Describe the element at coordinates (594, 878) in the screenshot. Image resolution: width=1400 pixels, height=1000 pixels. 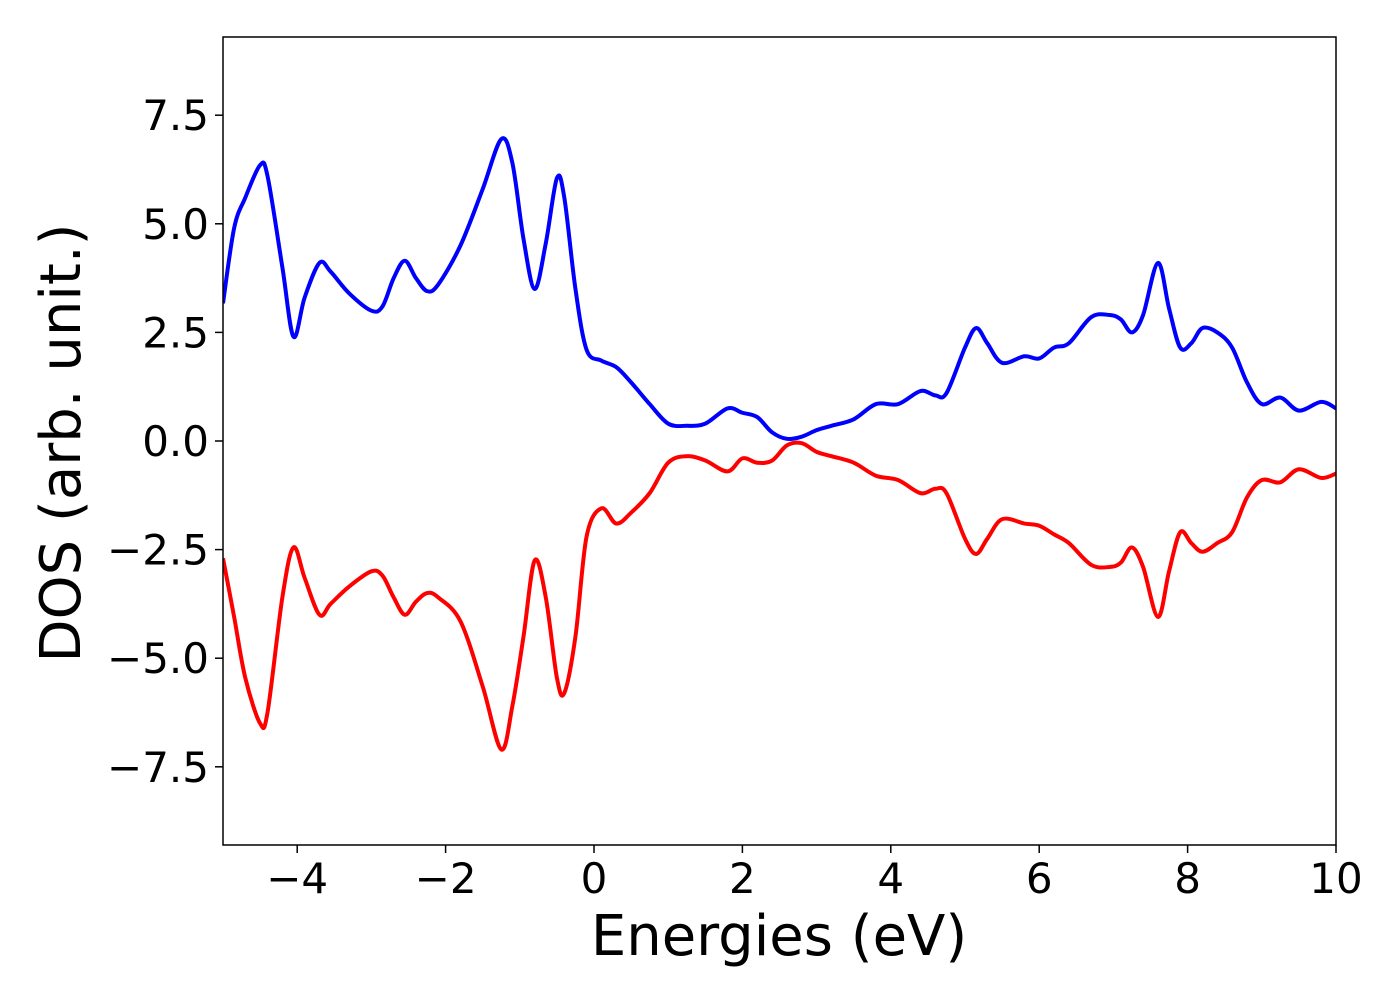
I see `x-tick-label: 0` at that location.